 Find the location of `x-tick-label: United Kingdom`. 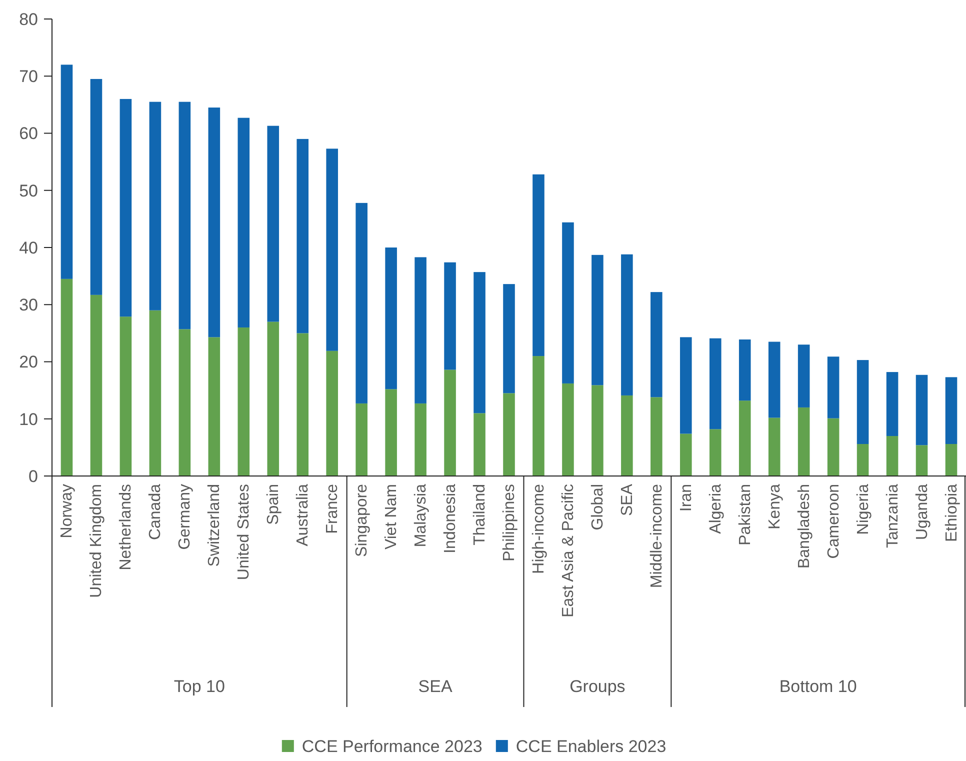

x-tick-label: United Kingdom is located at coordinates (97, 541).